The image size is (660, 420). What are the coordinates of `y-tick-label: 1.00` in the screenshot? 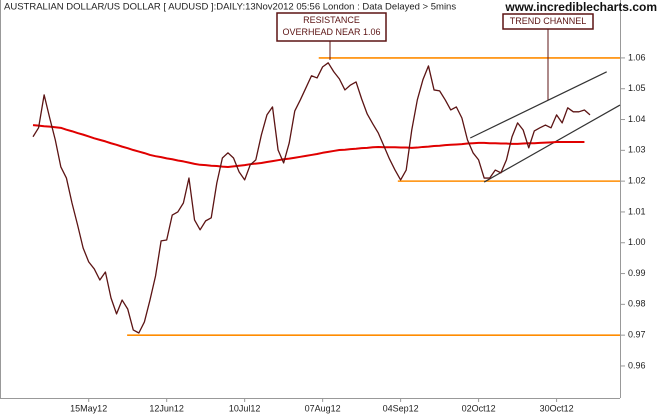 It's located at (637, 242).